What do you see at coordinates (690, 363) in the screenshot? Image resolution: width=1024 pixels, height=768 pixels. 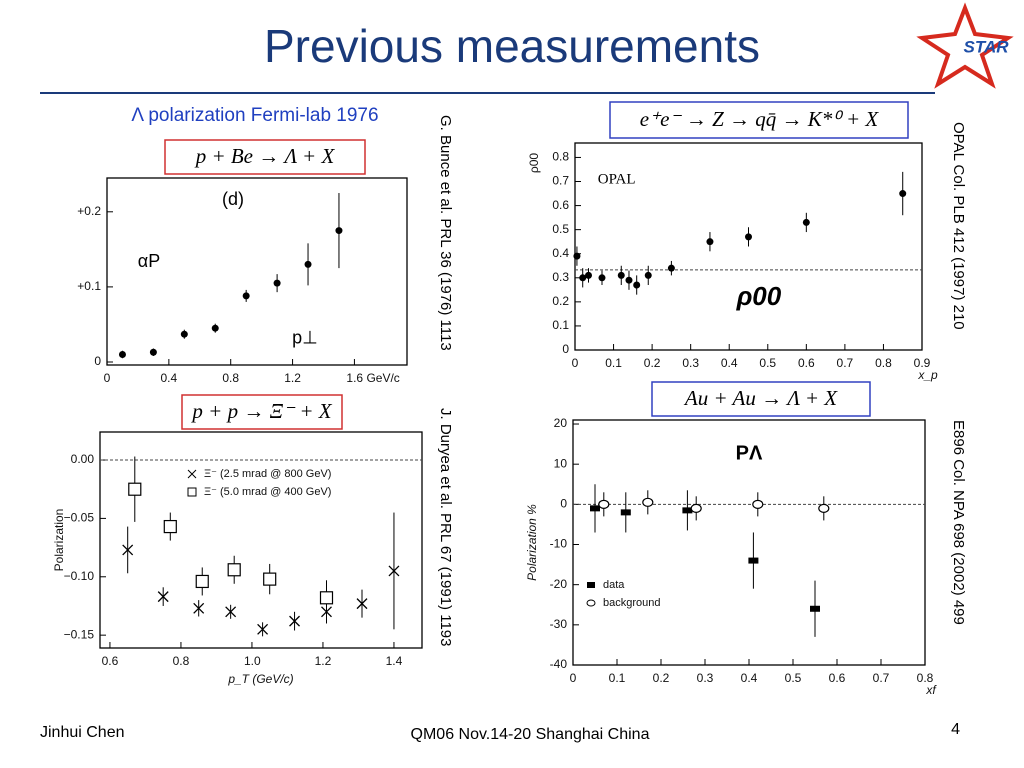 I see `x-tick-label: 0.3` at bounding box center [690, 363].